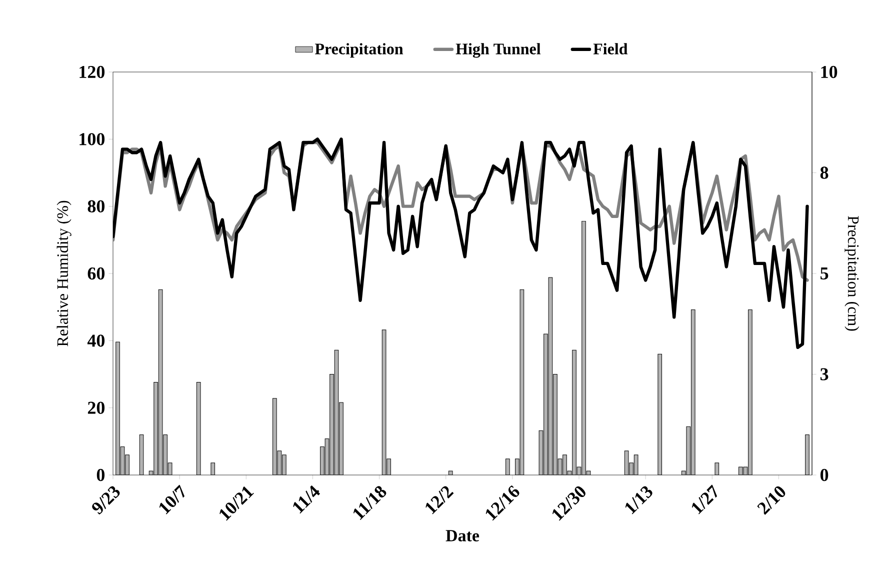  What do you see at coordinates (96, 206) in the screenshot?
I see `y-tick-label: 80` at bounding box center [96, 206].